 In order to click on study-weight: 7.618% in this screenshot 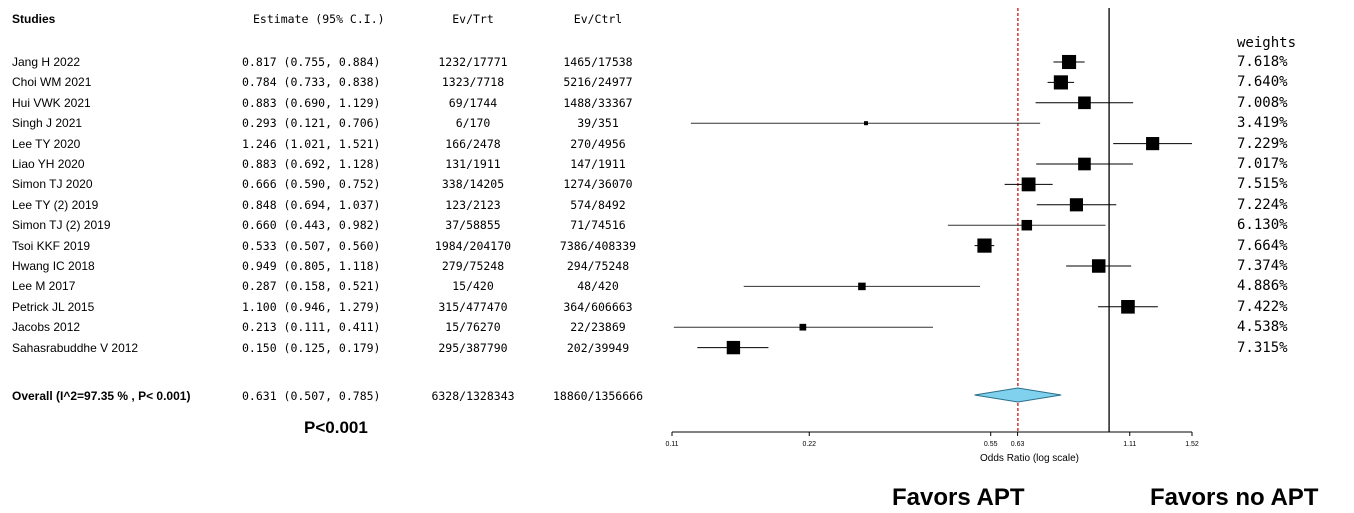, I will do `click(1262, 62)`.